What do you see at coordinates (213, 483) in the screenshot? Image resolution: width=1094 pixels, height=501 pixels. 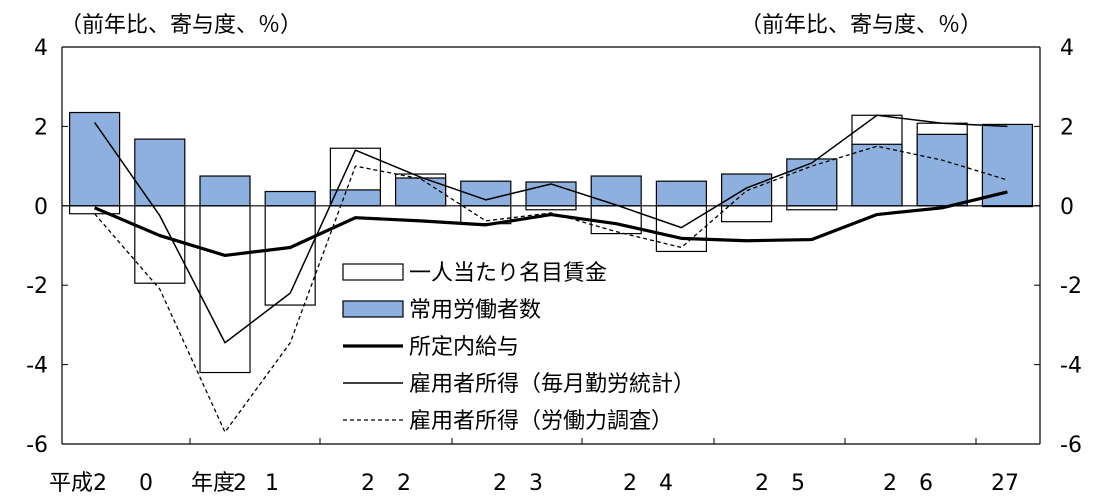 I see `x-tick-label: 年度` at bounding box center [213, 483].